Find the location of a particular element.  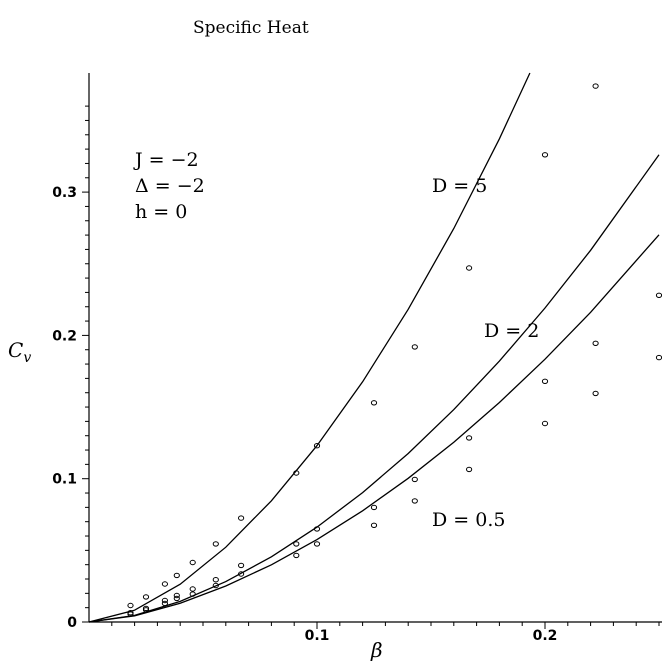

y-tick-label: 0.3 is located at coordinates (64, 193).